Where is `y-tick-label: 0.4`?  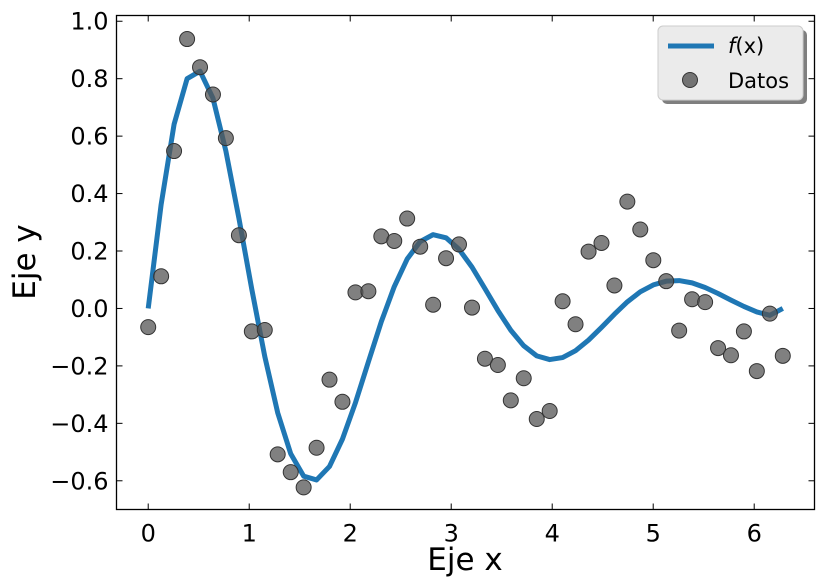
y-tick-label: 0.4 is located at coordinates (89, 194).